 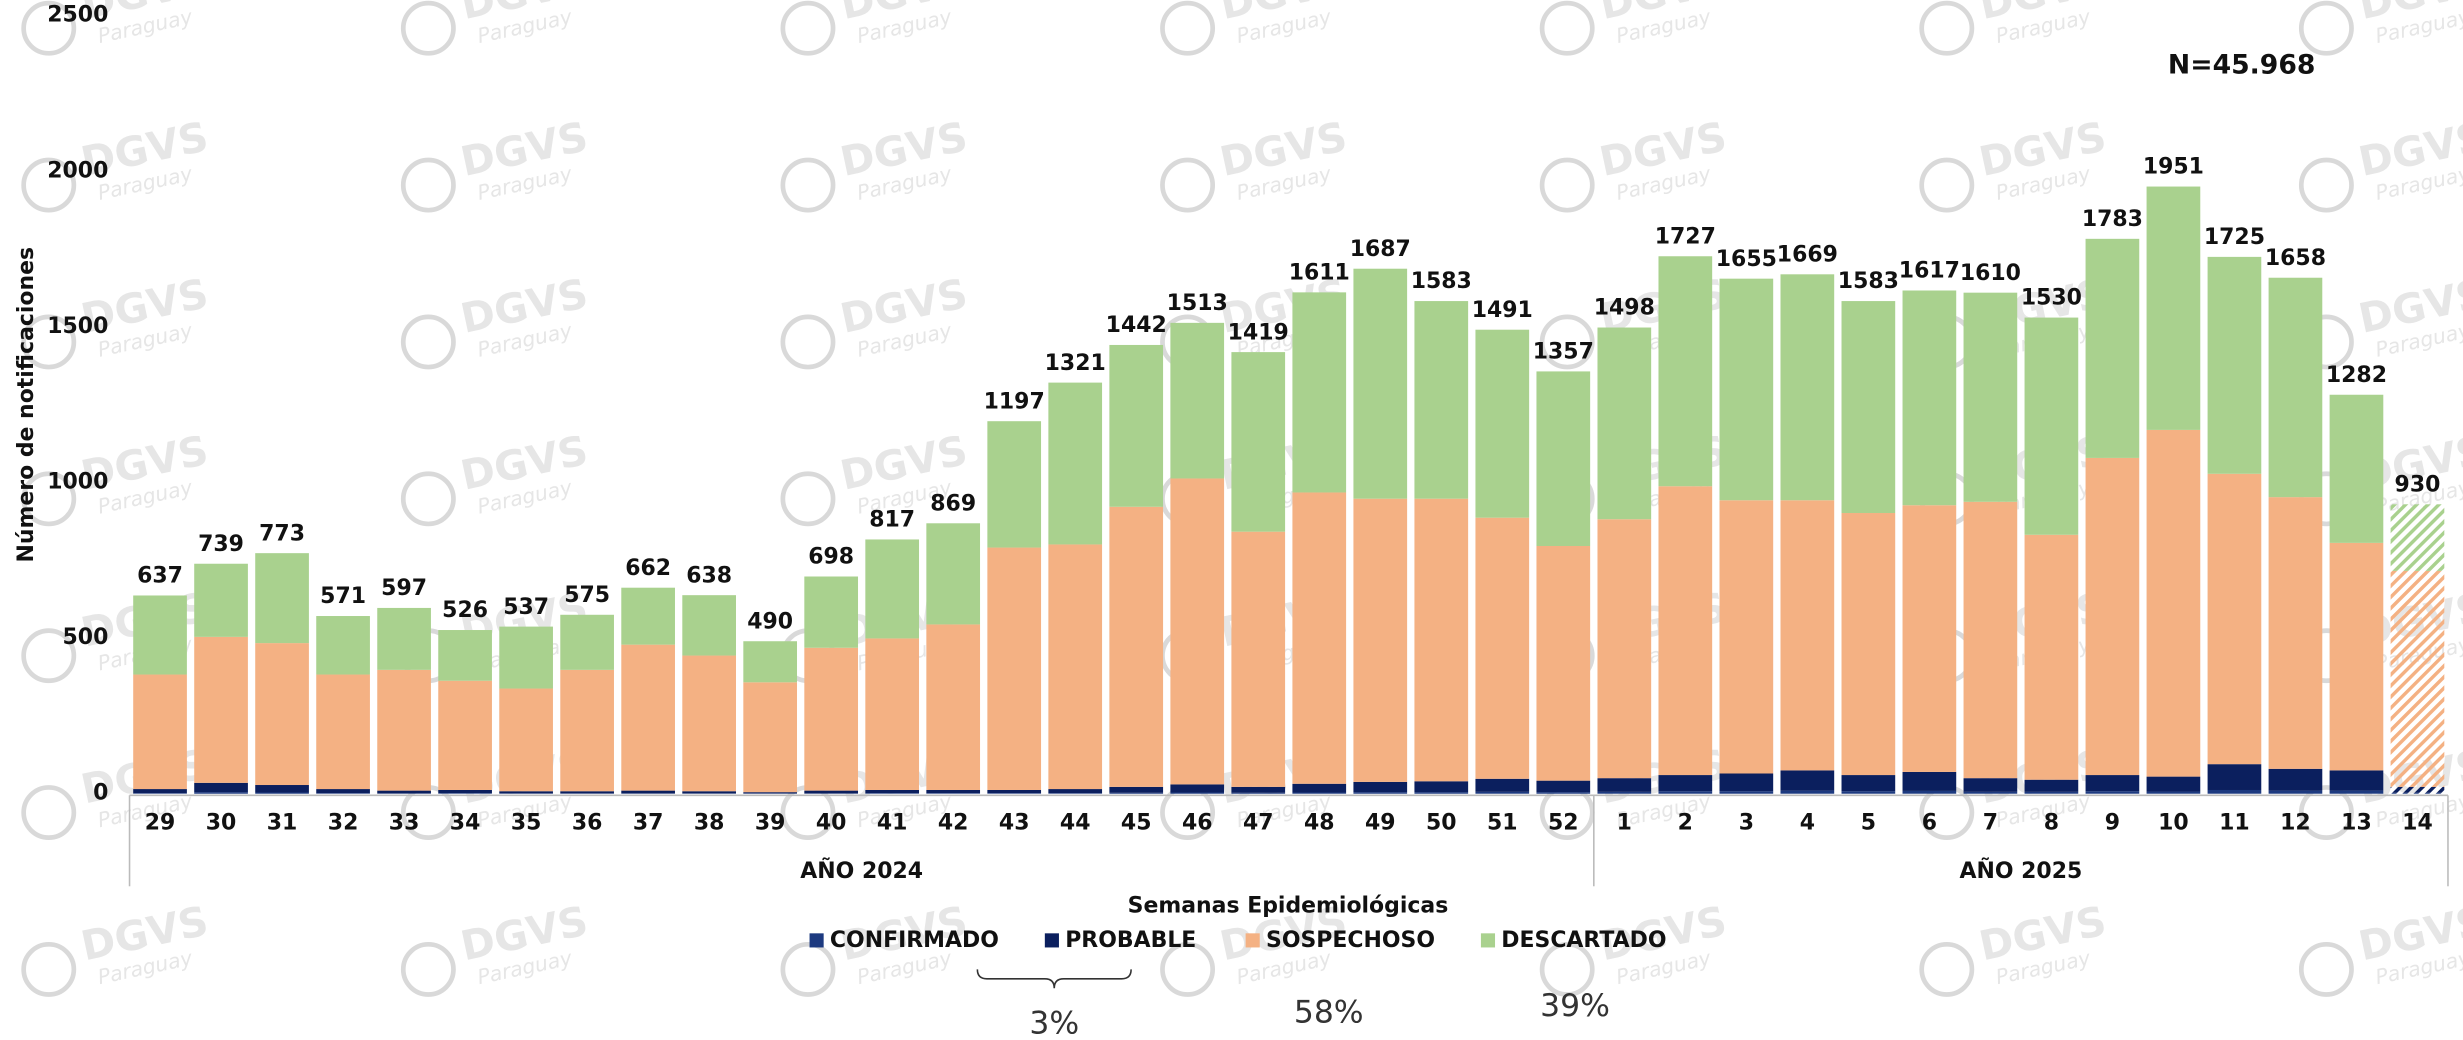 What do you see at coordinates (1990, 823) in the screenshot?
I see `x-tick-label: 7` at bounding box center [1990, 823].